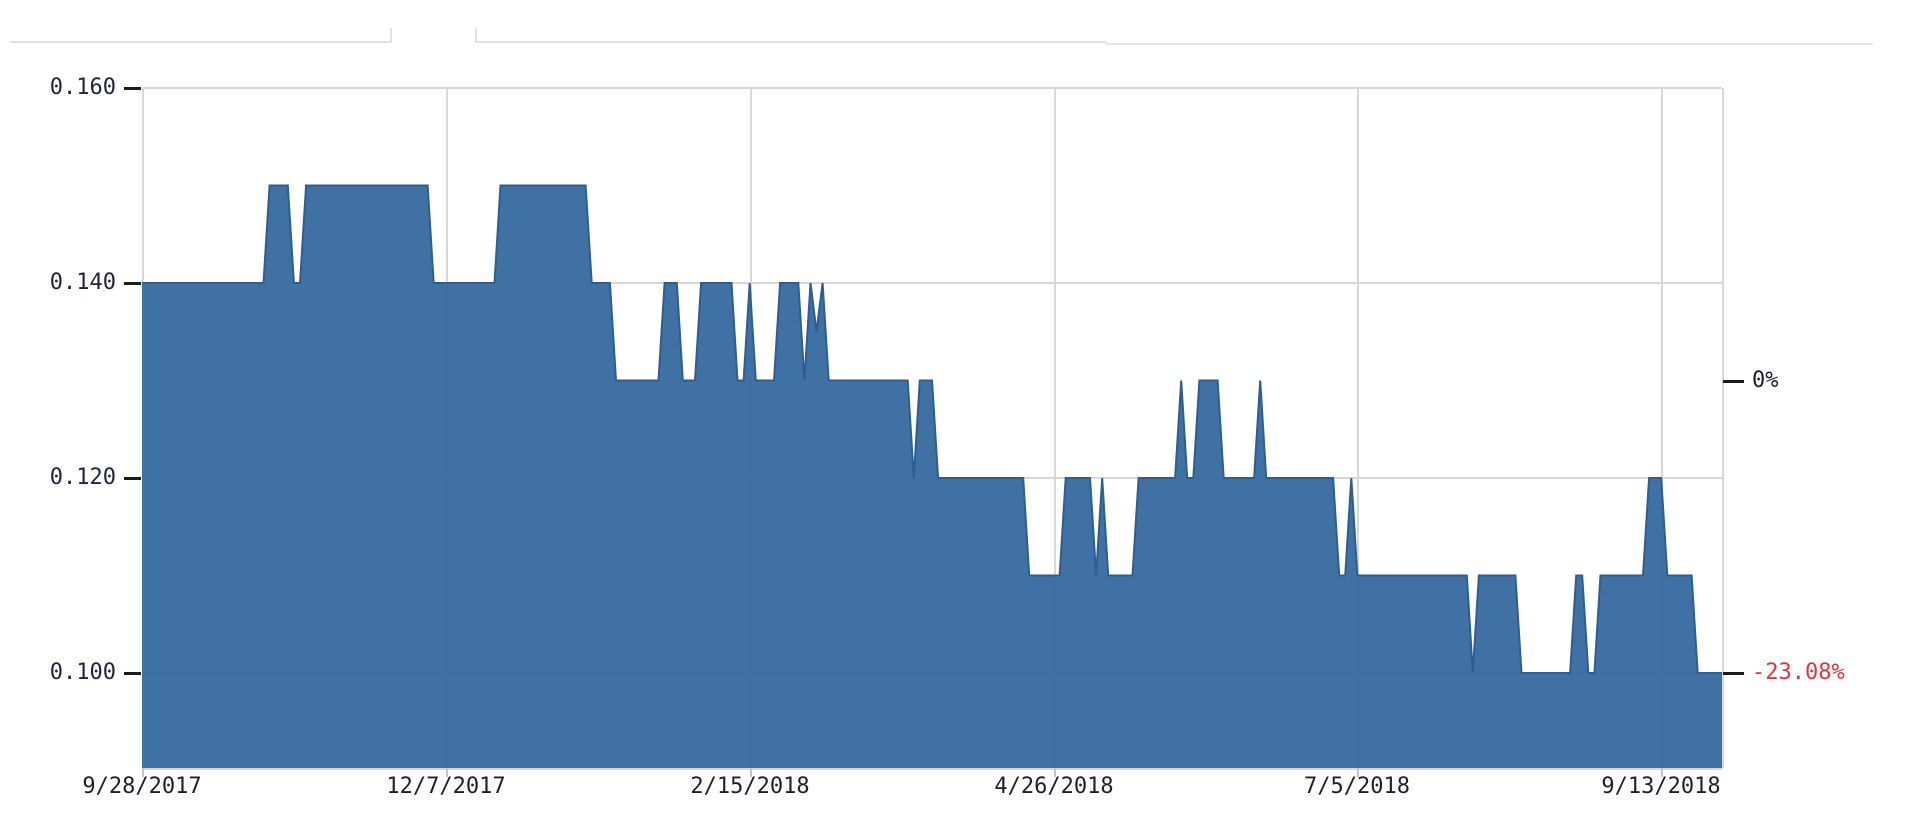 The image size is (1920, 835). I want to click on pct-change-label: -23.08%, so click(1798, 672).